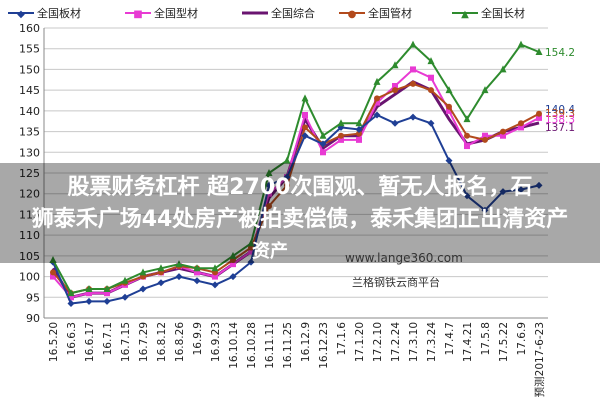 The width and height of the screenshot is (600, 400). What do you see at coordinates (450, 338) in the screenshot?
I see `x-tick-label: 17.4.7` at bounding box center [450, 338].